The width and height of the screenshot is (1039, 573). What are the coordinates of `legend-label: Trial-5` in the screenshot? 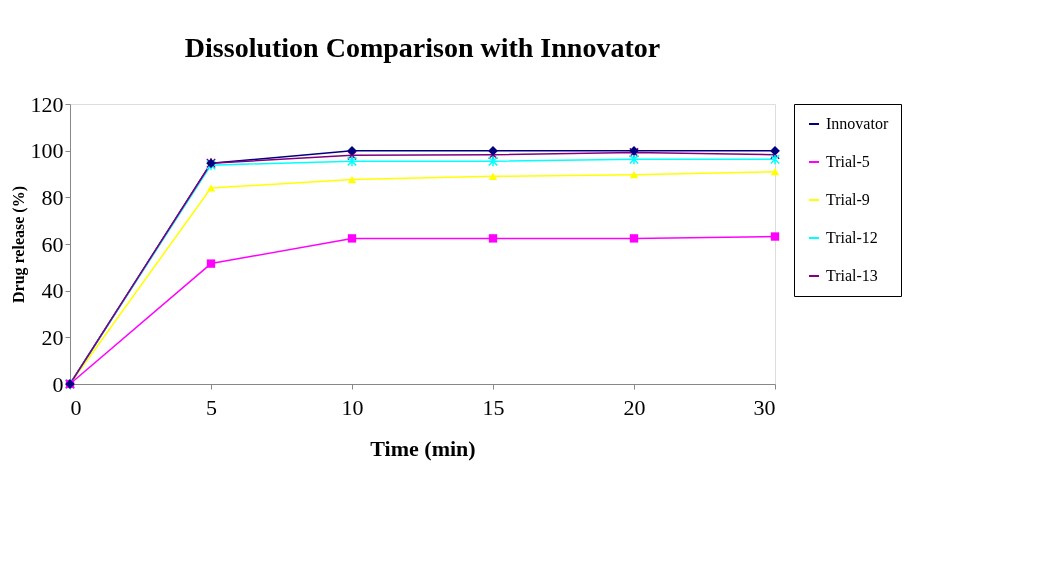 It's located at (848, 161).